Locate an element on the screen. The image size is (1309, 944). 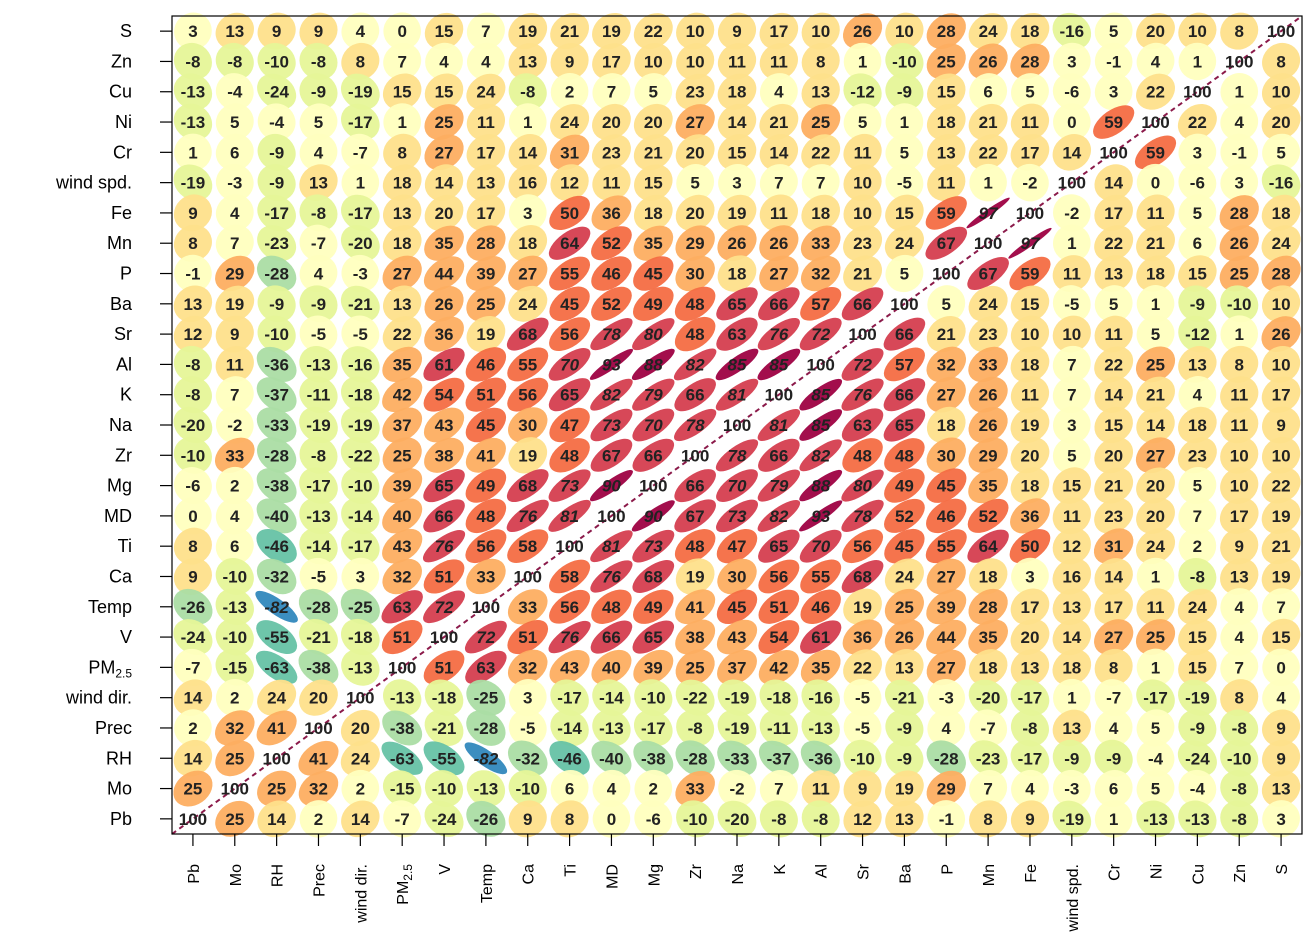
correlation-value: 56 is located at coordinates (569, 334).